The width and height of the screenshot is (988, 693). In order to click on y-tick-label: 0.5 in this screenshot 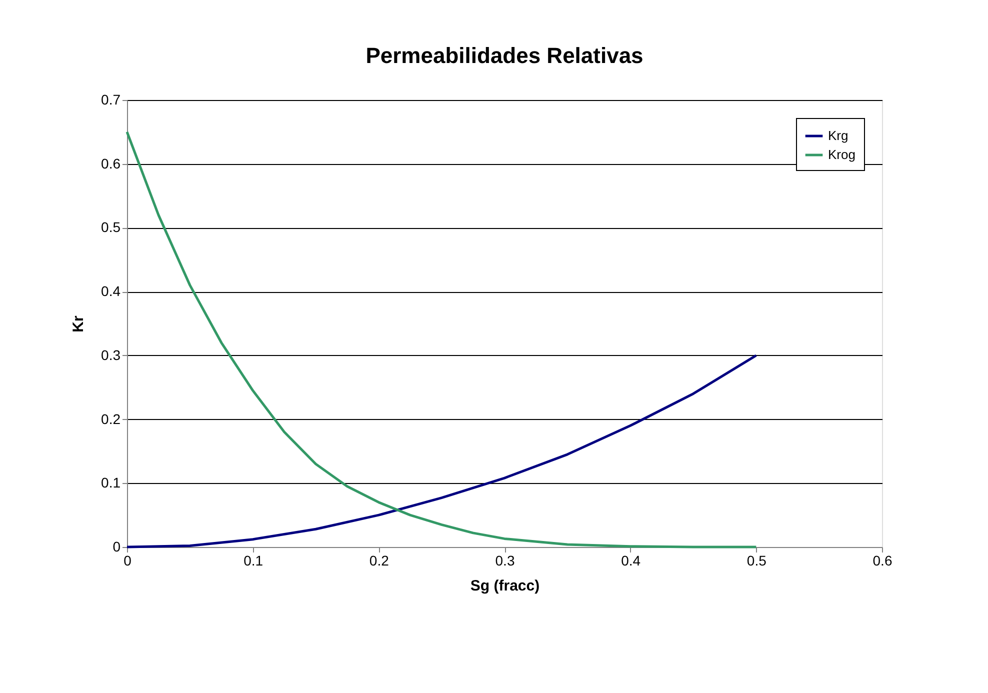, I will do `click(111, 227)`.